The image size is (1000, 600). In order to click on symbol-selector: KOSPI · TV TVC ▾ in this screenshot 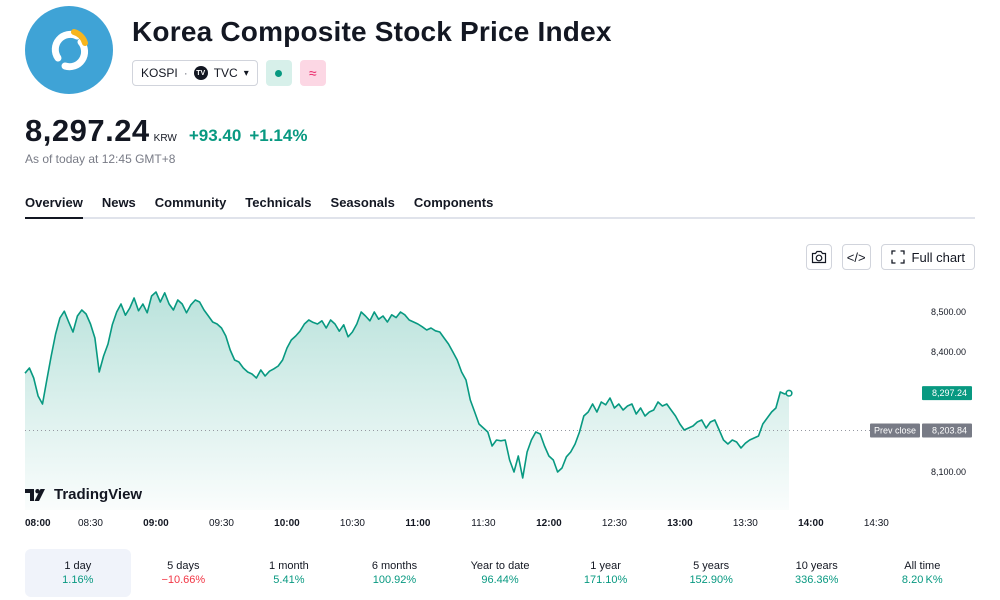, I will do `click(195, 73)`.